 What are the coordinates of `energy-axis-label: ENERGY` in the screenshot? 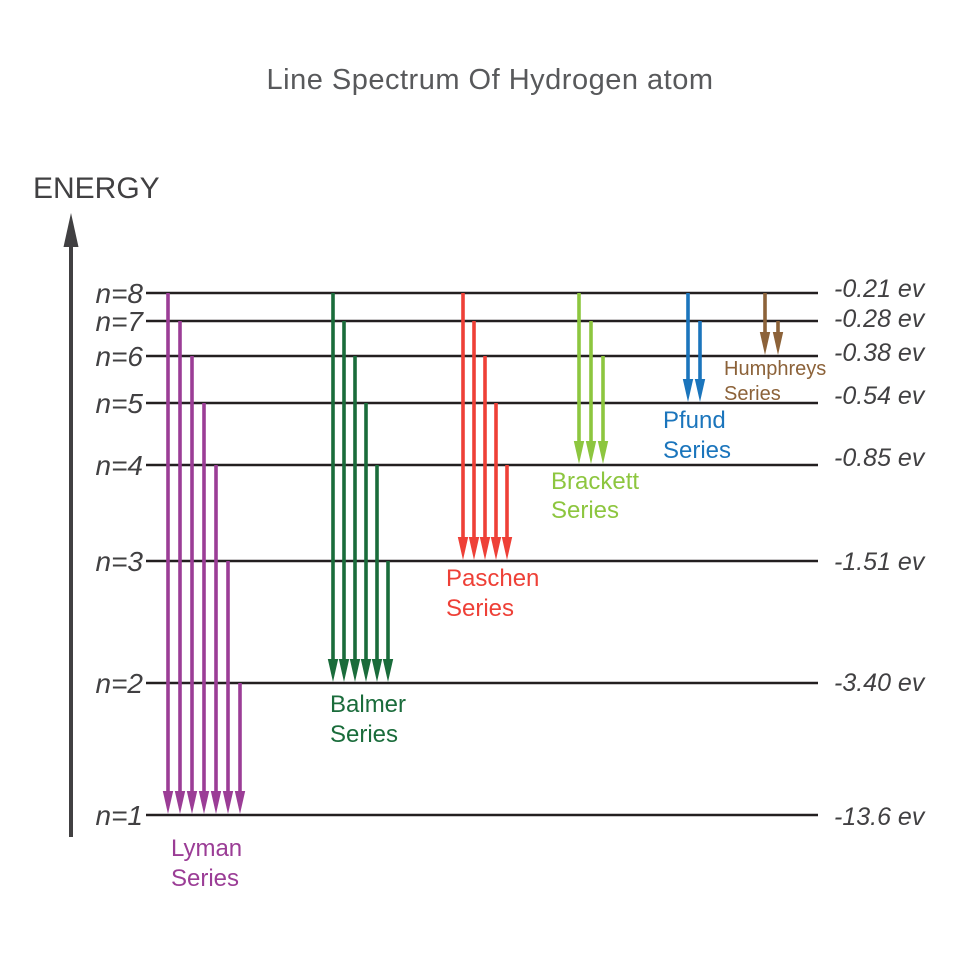 It's located at (96, 188).